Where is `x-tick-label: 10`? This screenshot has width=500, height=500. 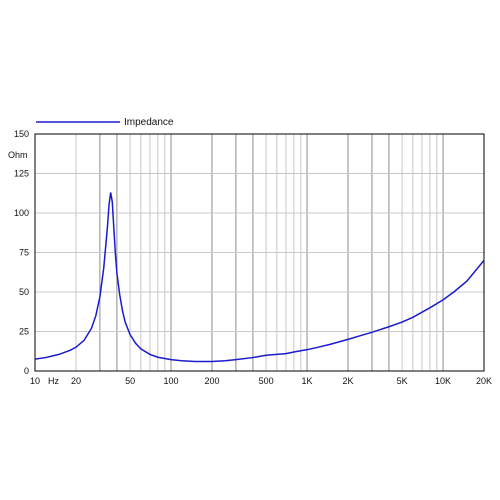
x-tick-label: 10 is located at coordinates (35, 381).